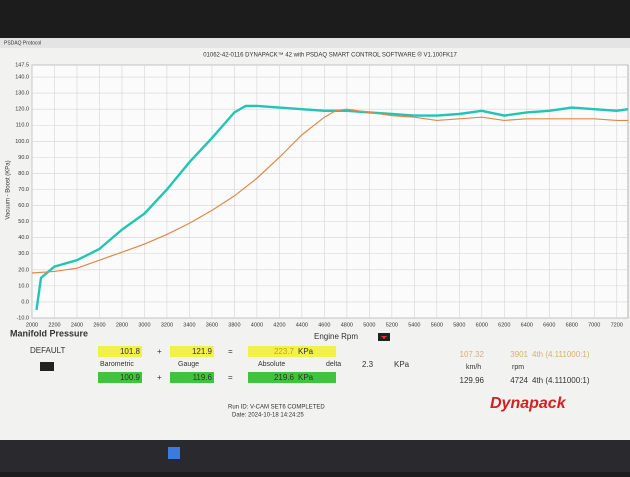  I want to click on x-tick-label: 6800, so click(572, 325).